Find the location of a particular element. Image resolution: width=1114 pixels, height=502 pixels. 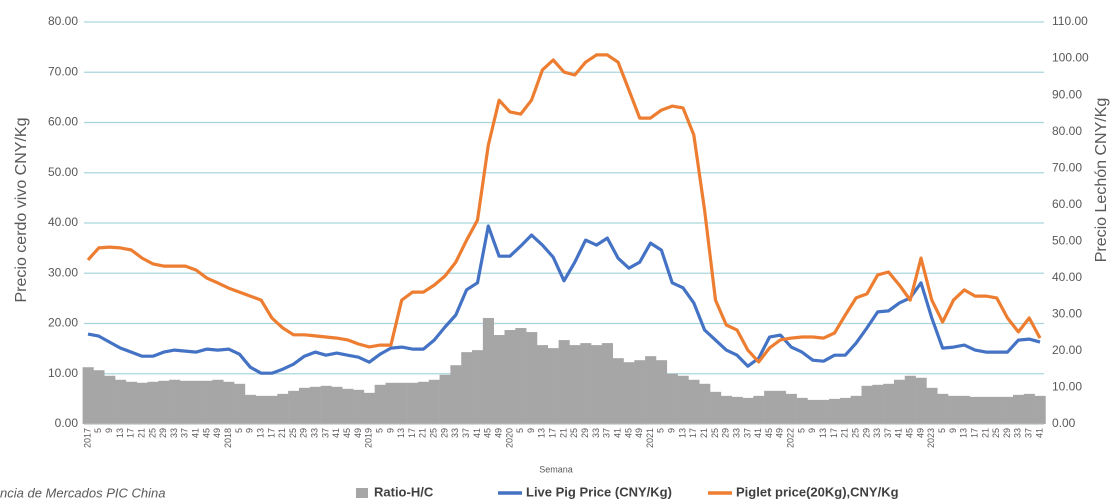

x-tick-label: 37 is located at coordinates (325, 433).